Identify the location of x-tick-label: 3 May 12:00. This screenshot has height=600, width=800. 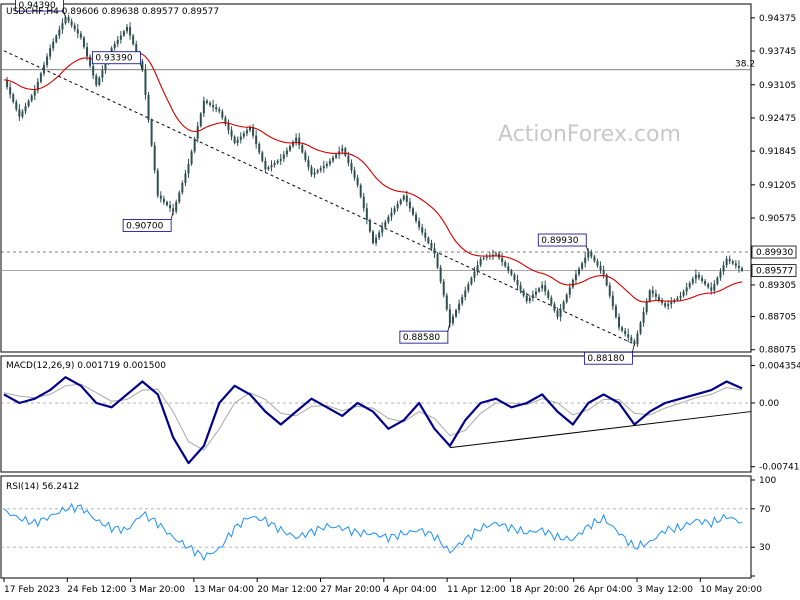
(665, 590).